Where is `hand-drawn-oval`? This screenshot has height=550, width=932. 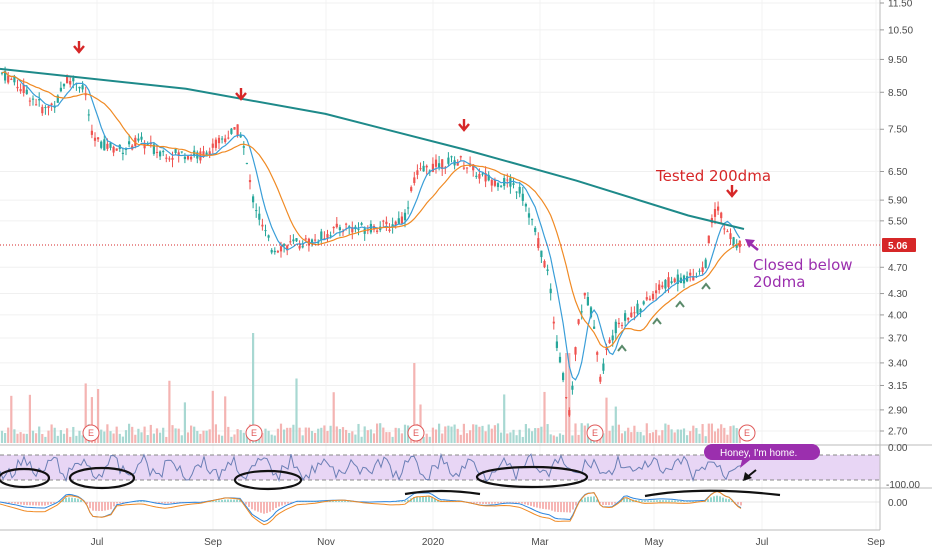 hand-drawn-oval is located at coordinates (25, 478).